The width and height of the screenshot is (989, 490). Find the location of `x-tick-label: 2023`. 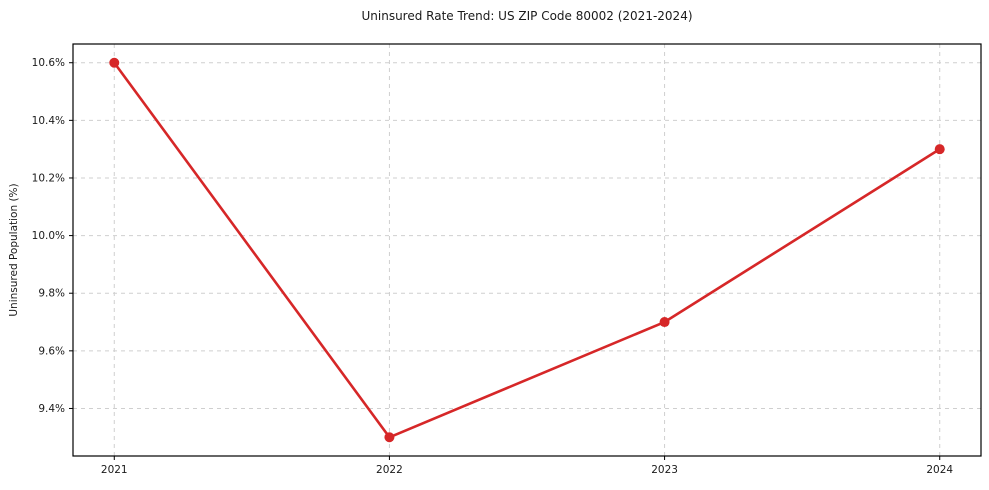

x-tick-label: 2023 is located at coordinates (664, 470).